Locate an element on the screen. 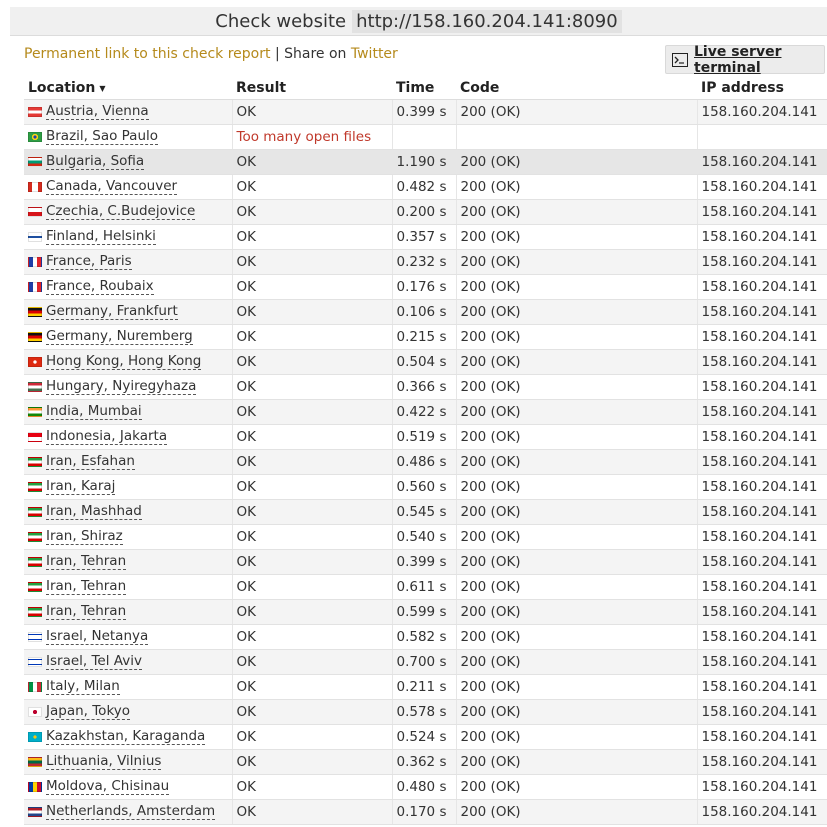  flag-br-icon is located at coordinates (35, 137).